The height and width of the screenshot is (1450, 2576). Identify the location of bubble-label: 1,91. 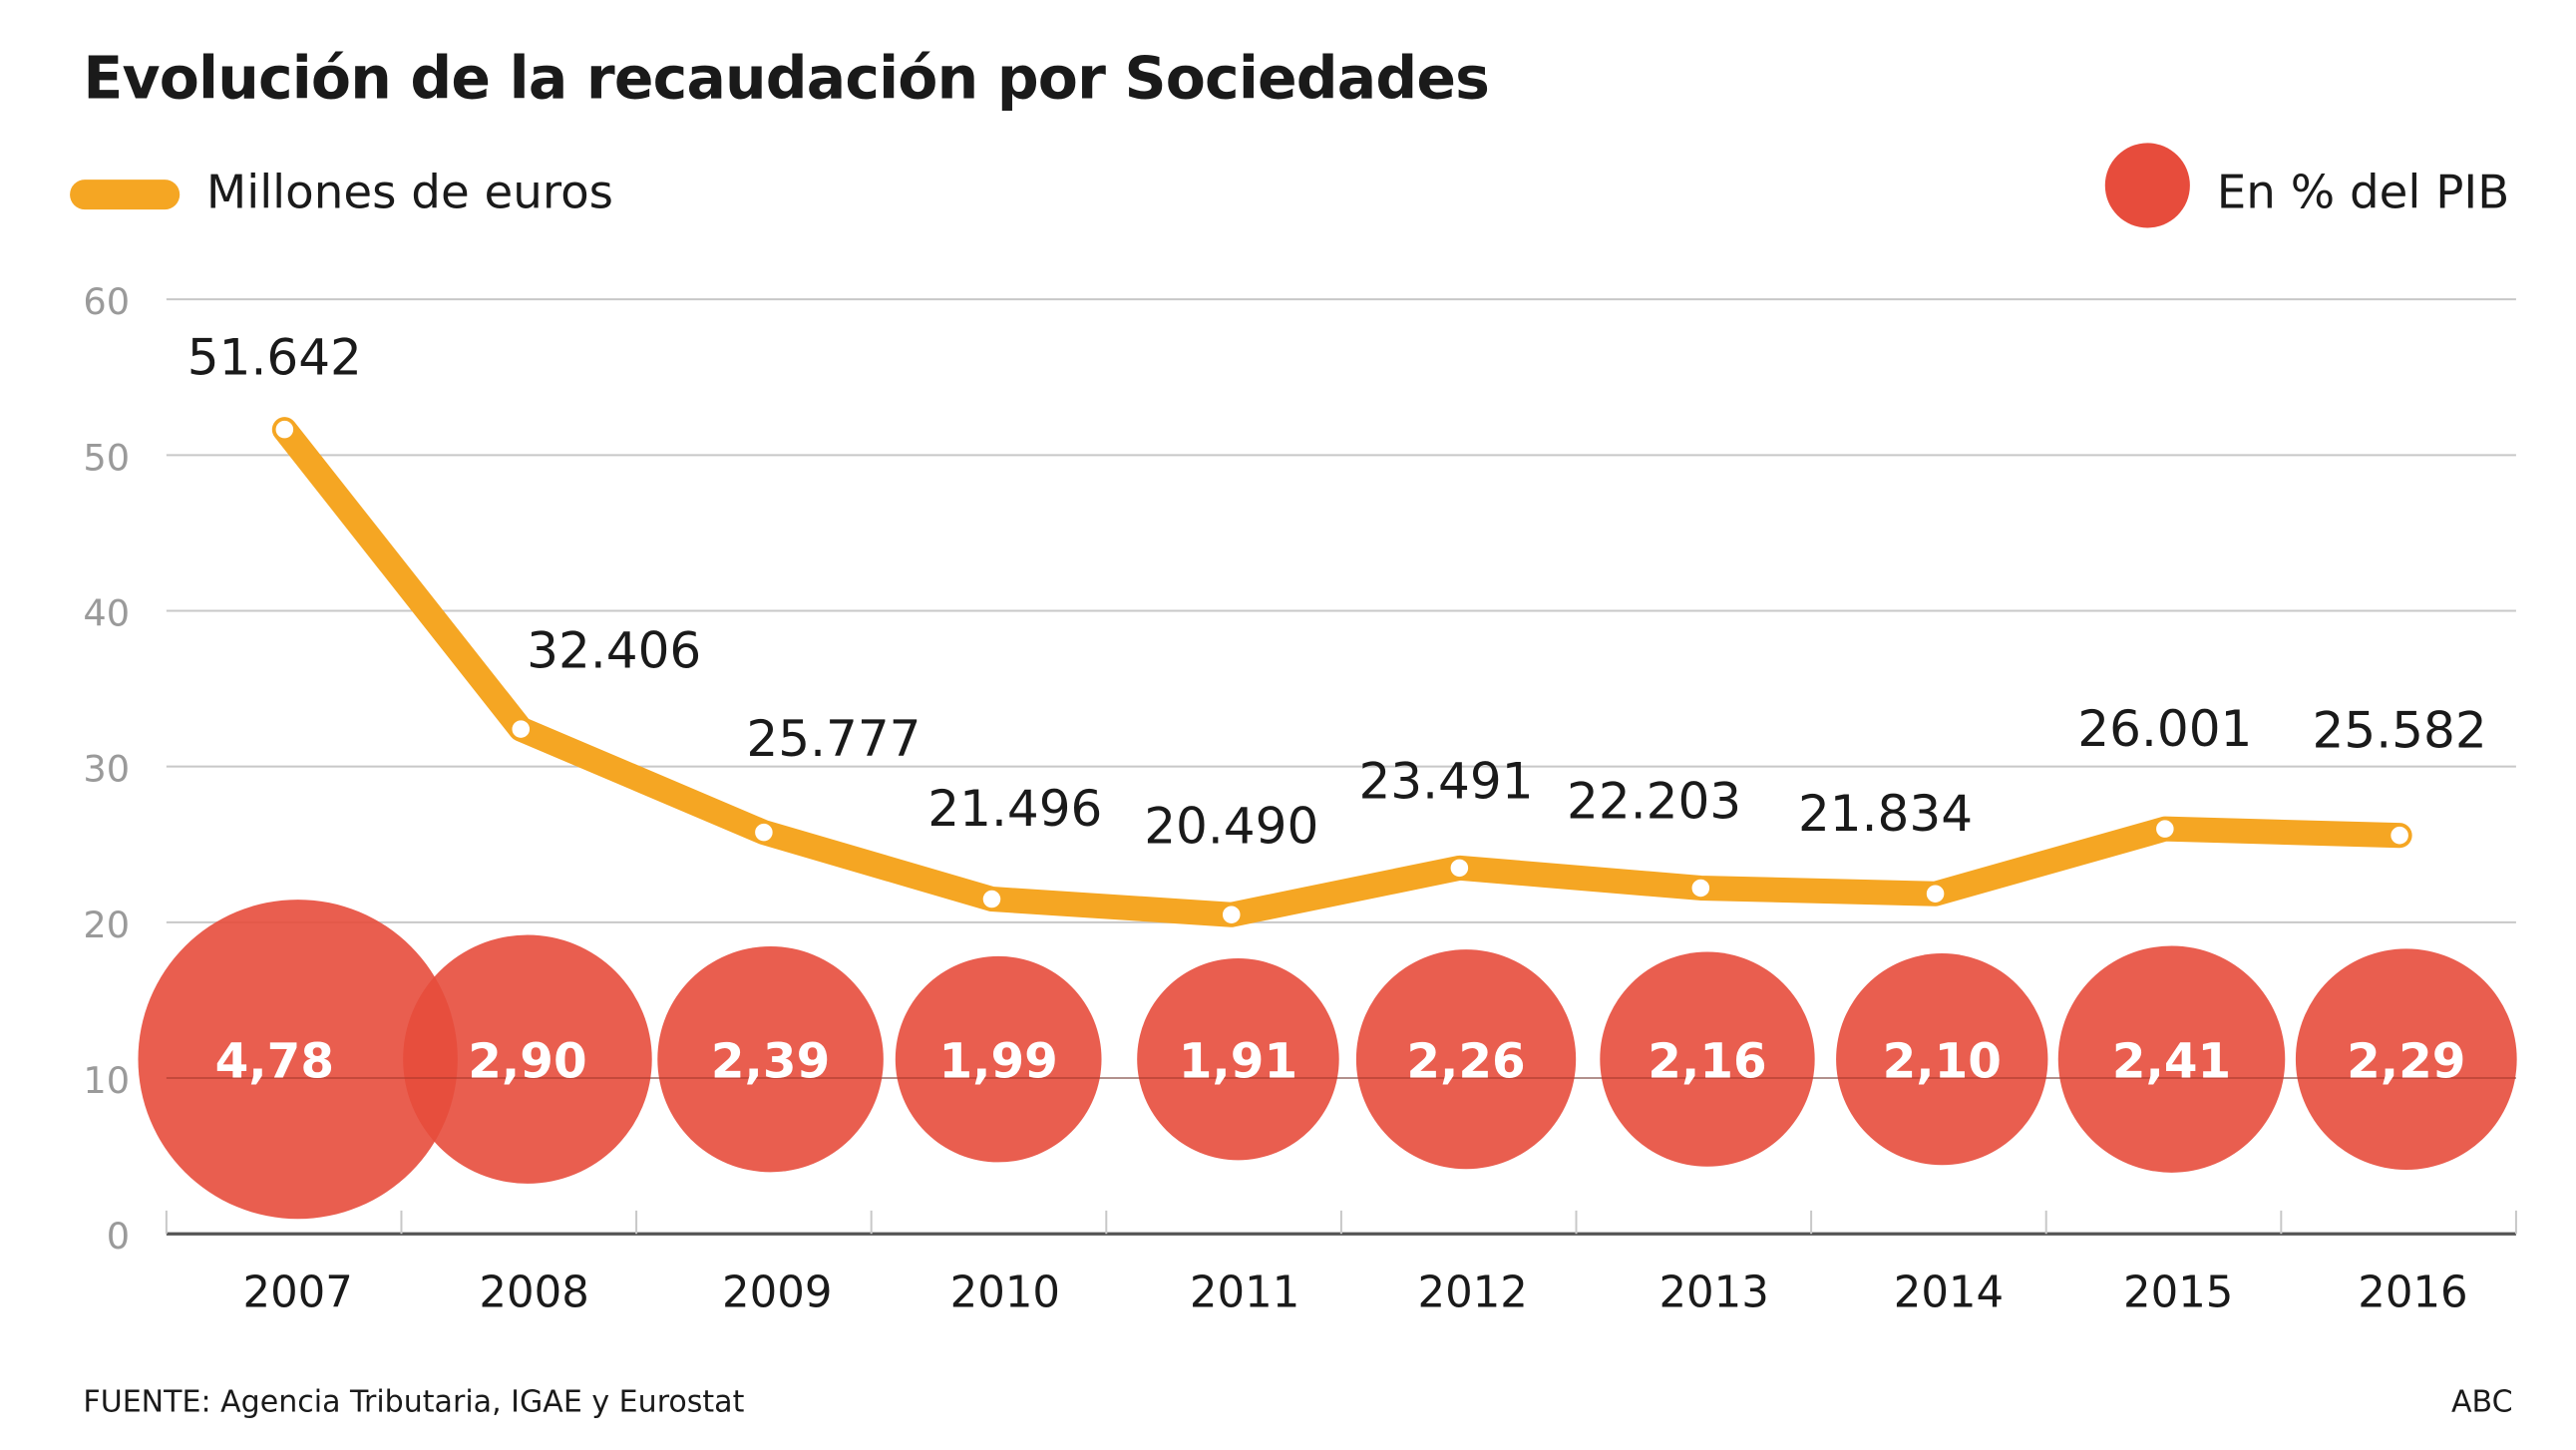
(1238, 1062).